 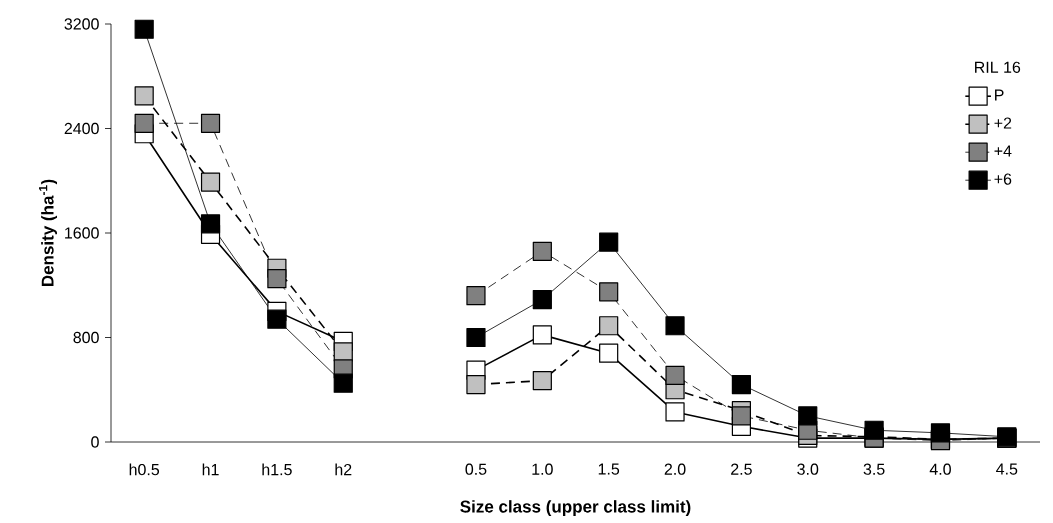 What do you see at coordinates (1003, 123) in the screenshot?
I see `legend-label: +2` at bounding box center [1003, 123].